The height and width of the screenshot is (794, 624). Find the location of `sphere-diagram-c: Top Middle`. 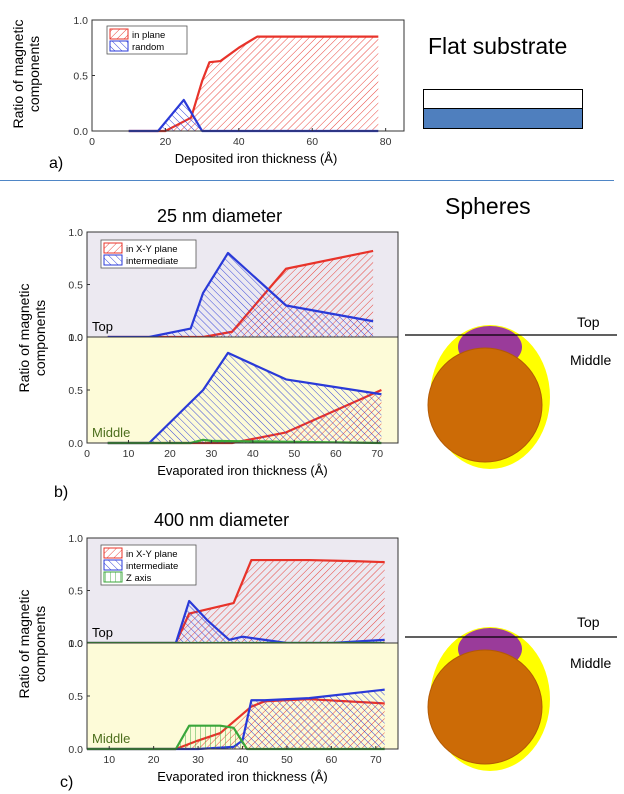

sphere-diagram-c: Top Middle is located at coordinates (511, 692).